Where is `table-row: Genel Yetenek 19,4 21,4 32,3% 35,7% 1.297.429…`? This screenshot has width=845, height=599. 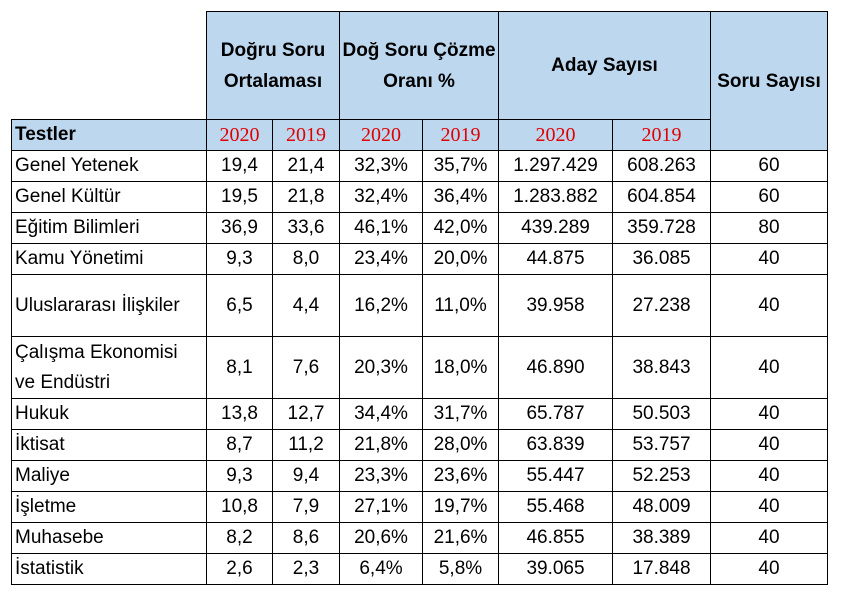
table-row: Genel Yetenek 19,4 21,4 32,3% 35,7% 1.297.429… is located at coordinates (419, 166).